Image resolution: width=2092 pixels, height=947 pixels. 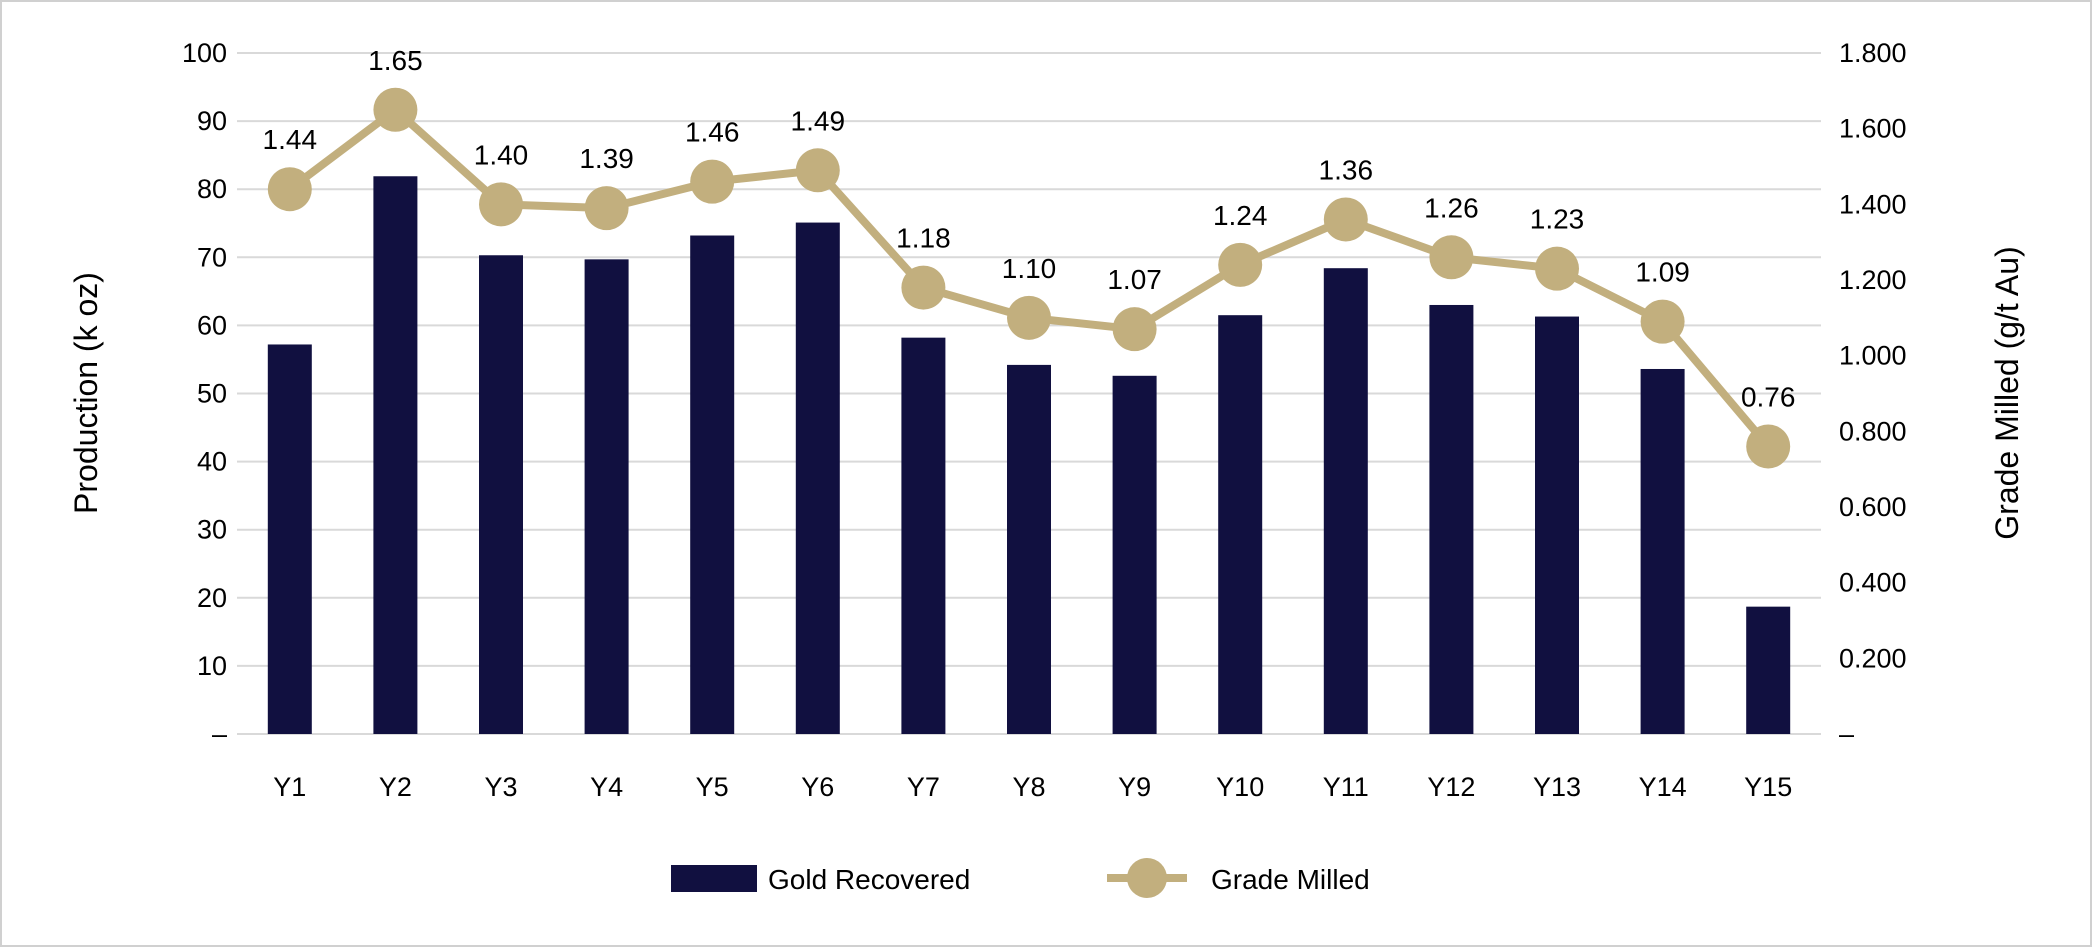 I want to click on legend: Gold Recovered Grade Milled, so click(x=1020, y=878).